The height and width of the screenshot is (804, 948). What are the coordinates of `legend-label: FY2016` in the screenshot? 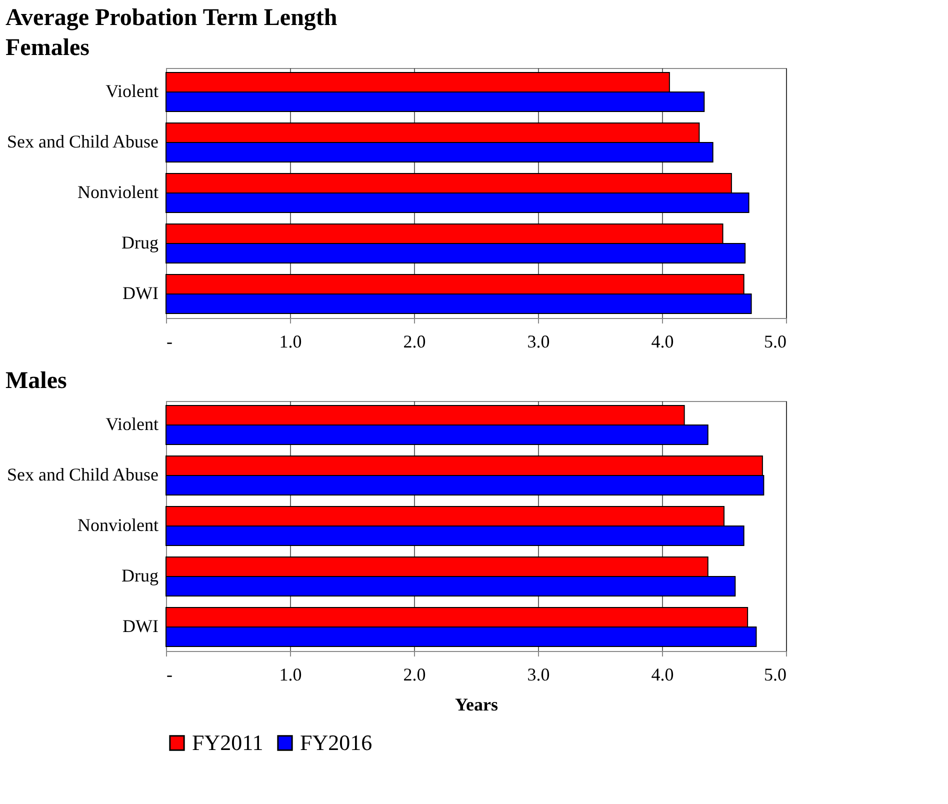 It's located at (336, 742).